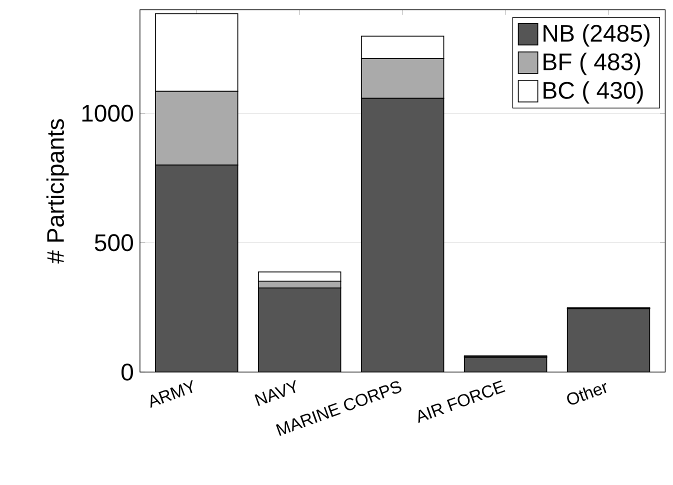 The width and height of the screenshot is (673, 485). Describe the element at coordinates (592, 63) in the screenshot. I see `legend-label: BF ( 483)` at that location.